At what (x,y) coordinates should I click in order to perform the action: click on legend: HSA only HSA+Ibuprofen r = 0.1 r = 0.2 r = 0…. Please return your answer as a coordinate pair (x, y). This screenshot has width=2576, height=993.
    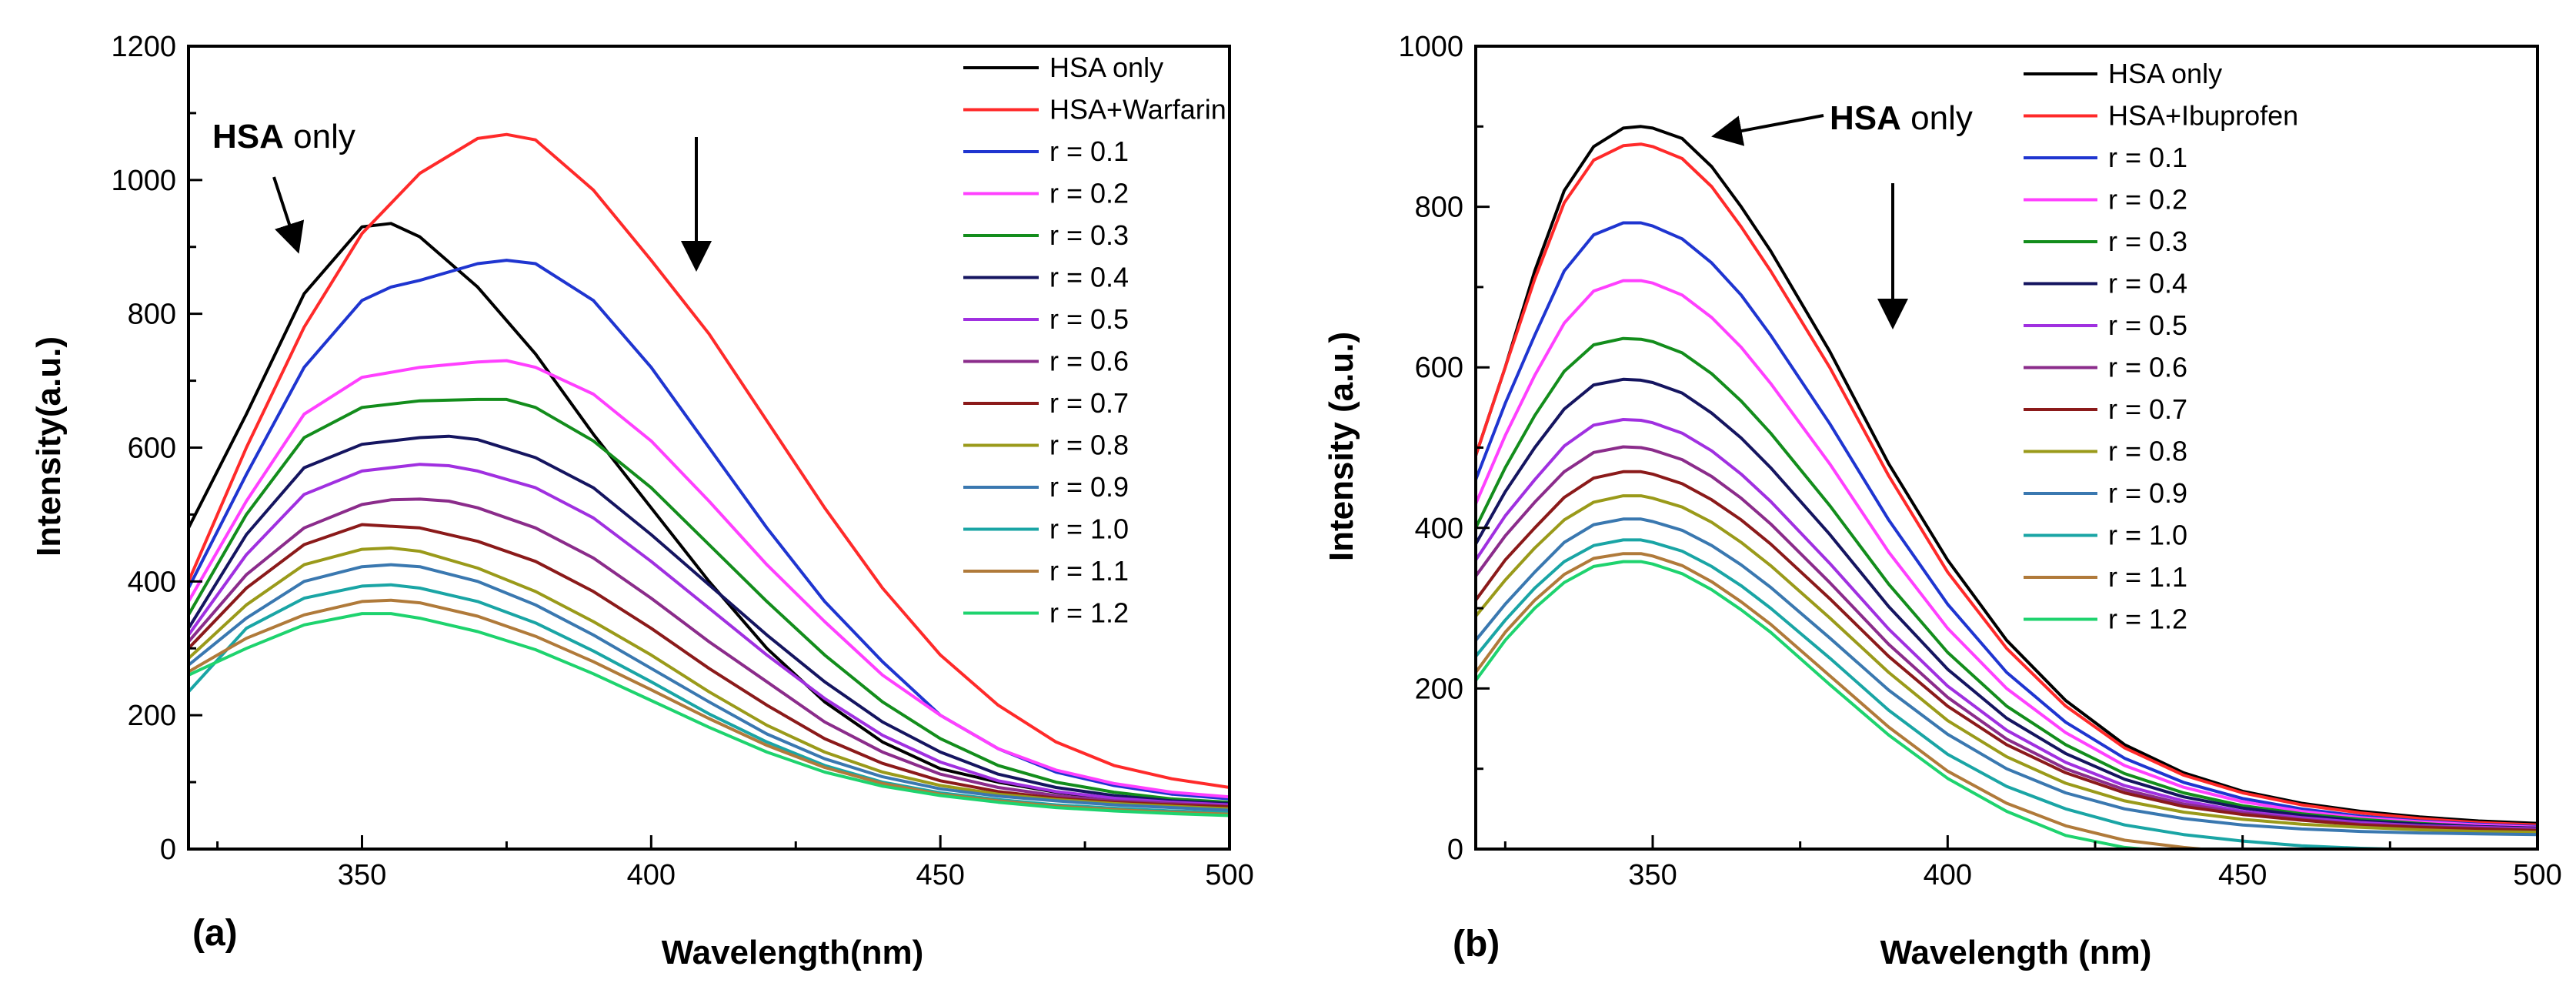
    Looking at the image, I should click on (2161, 346).